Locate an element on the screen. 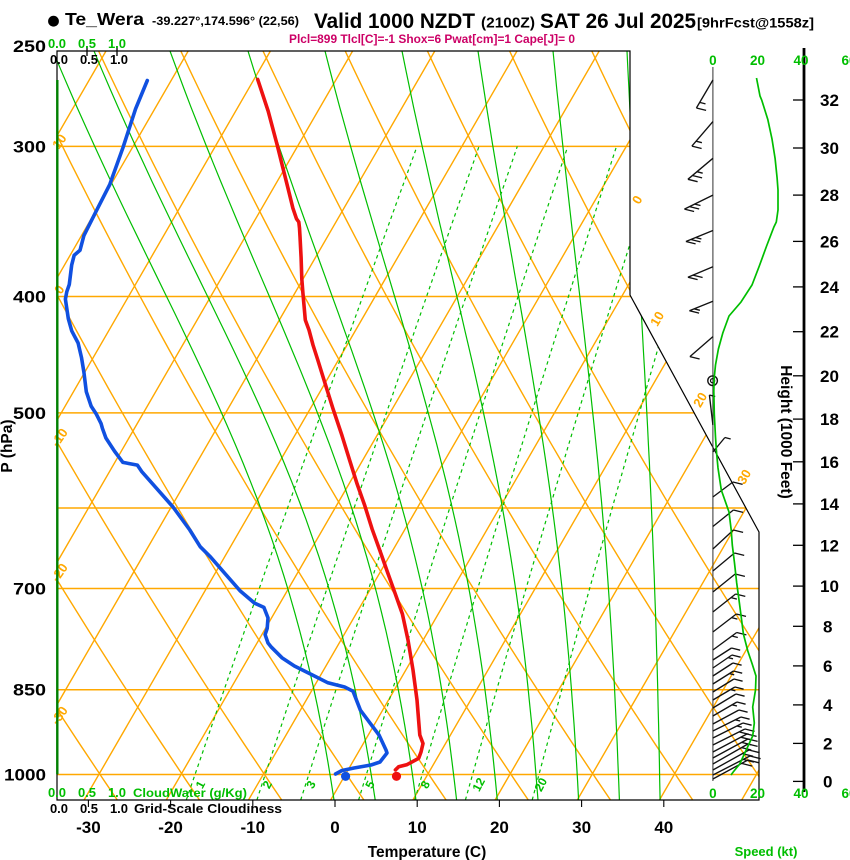 This screenshot has width=850, height=860. svg-text: 500 is located at coordinates (29, 413).